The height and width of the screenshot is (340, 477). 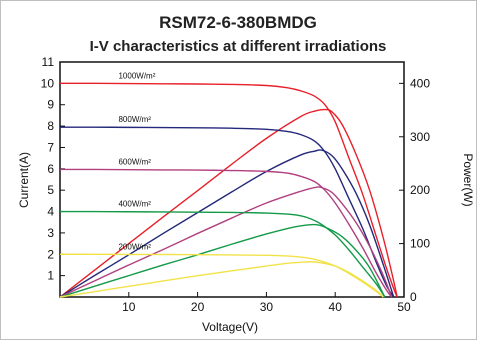 What do you see at coordinates (50, 126) in the screenshot?
I see `y-tick-label: 8` at bounding box center [50, 126].